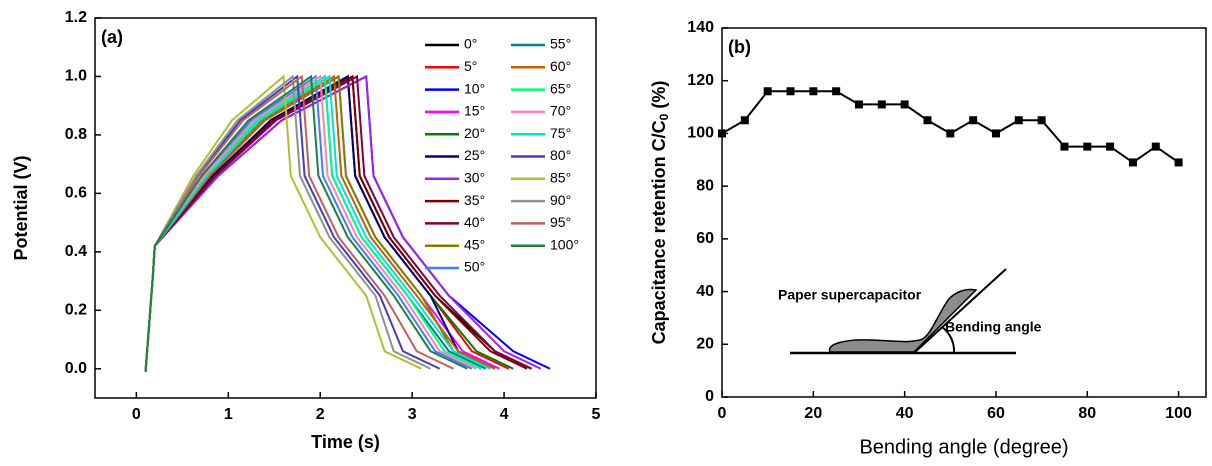  I want to click on panel-label: (a), so click(112, 37).